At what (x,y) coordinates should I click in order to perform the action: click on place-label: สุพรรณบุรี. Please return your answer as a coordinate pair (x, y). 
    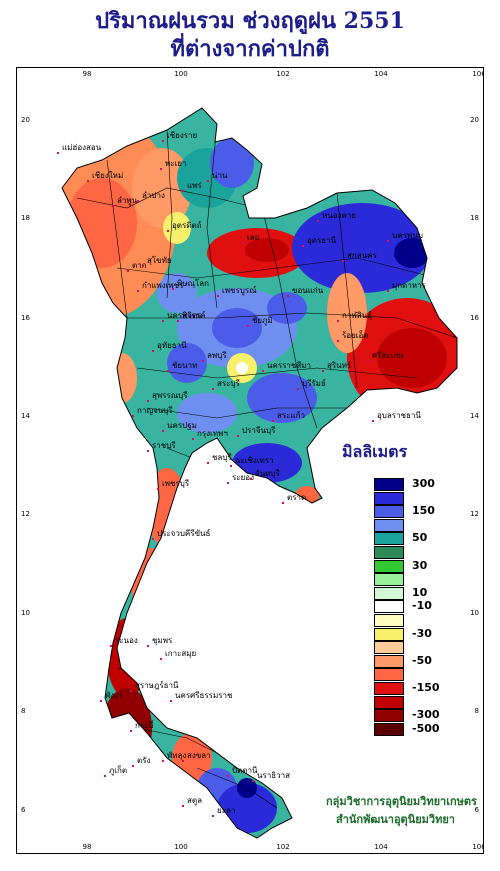
    Looking at the image, I should click on (170, 395).